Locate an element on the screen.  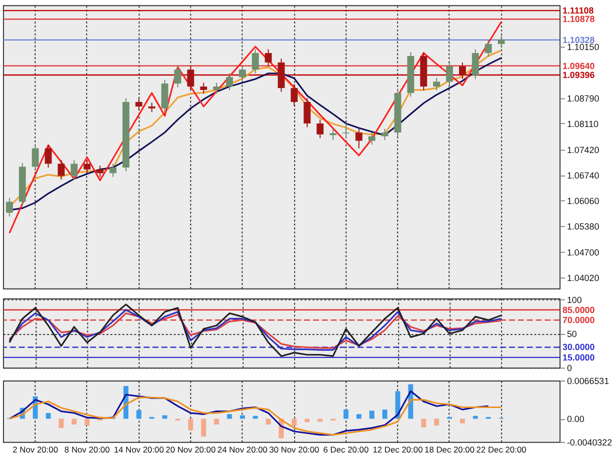
ref-line-label: 1.10878 is located at coordinates (578, 19).